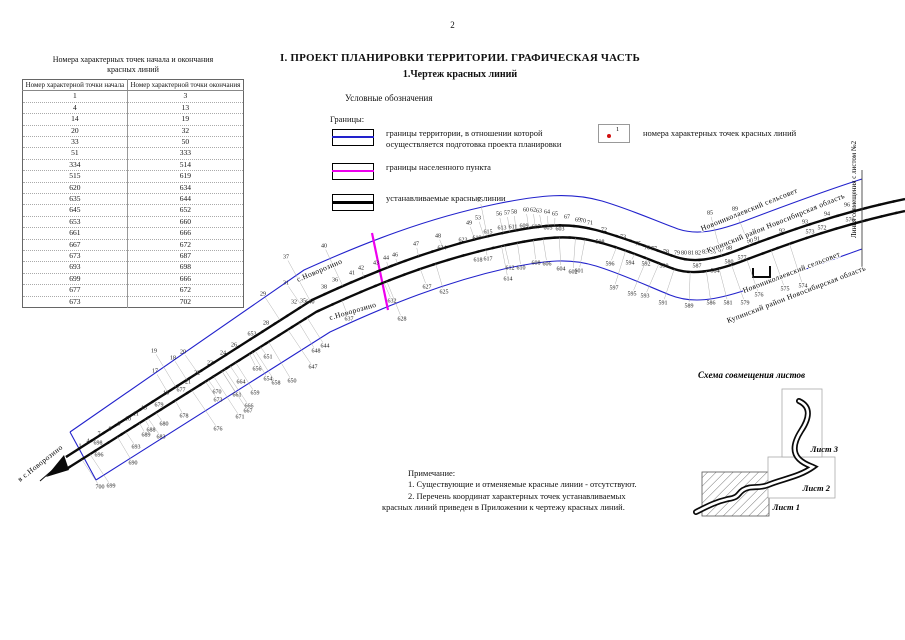  I want to click on table-cell: 3, so click(185, 96).